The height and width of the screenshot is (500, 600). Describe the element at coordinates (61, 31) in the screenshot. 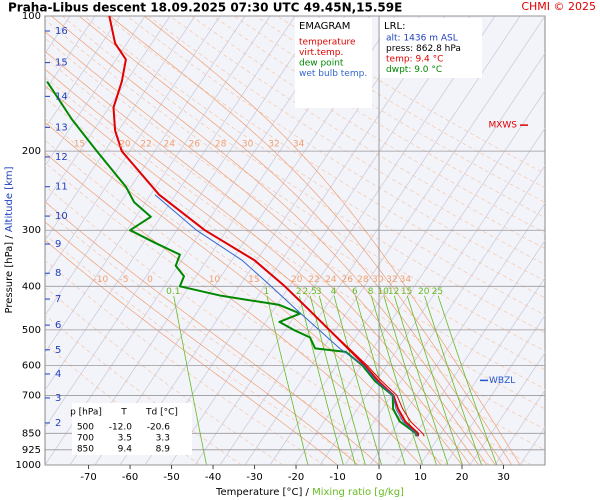

I see `altitude-label: 16` at that location.